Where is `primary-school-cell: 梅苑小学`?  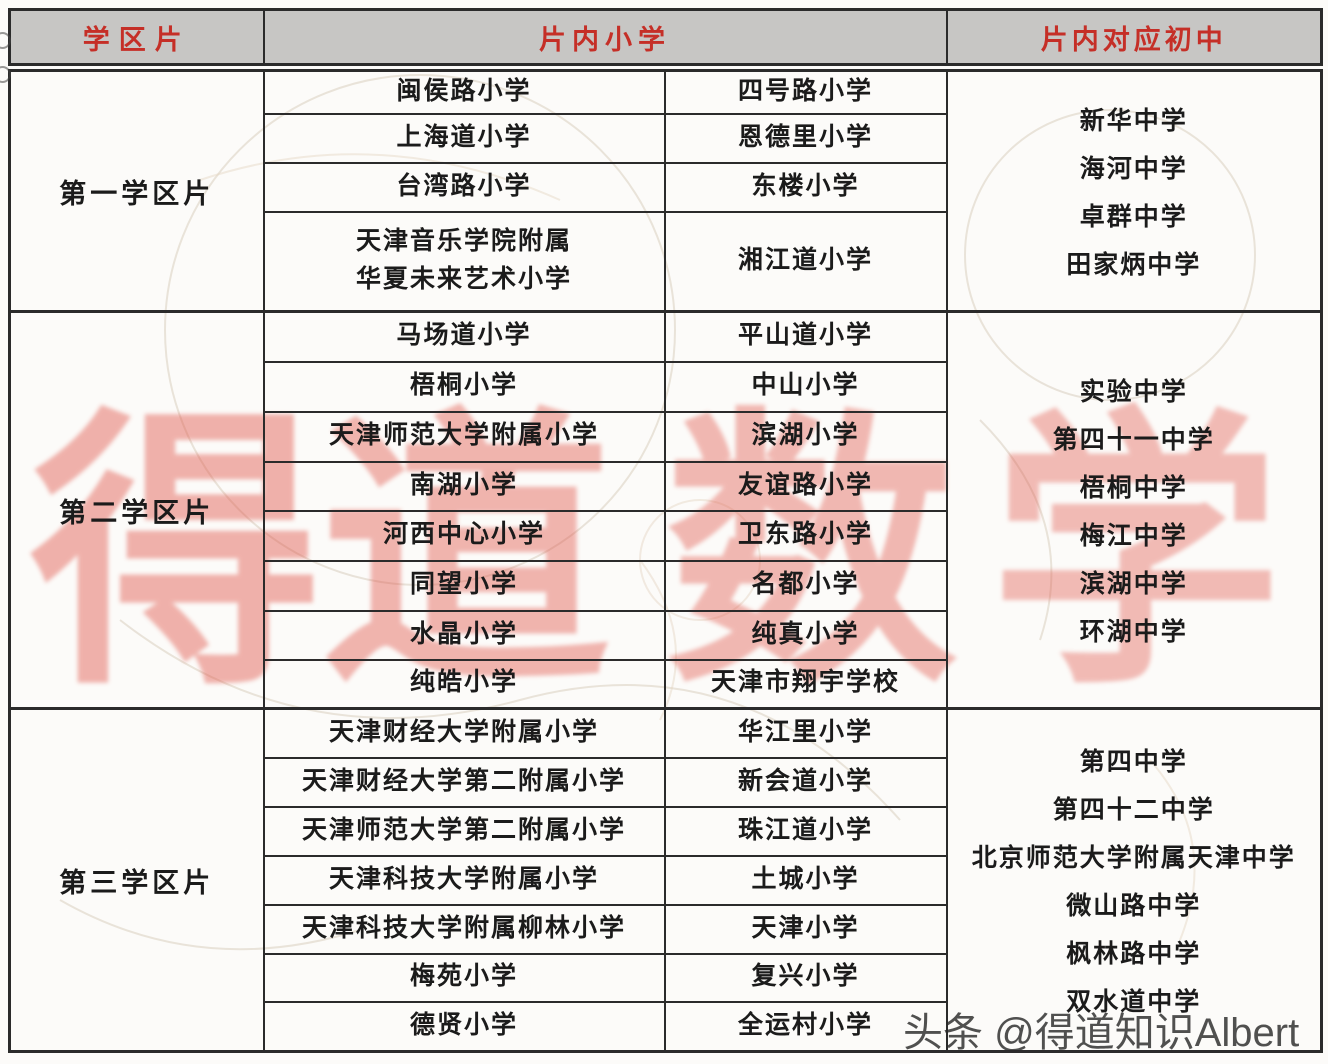 primary-school-cell: 梅苑小学 is located at coordinates (464, 977).